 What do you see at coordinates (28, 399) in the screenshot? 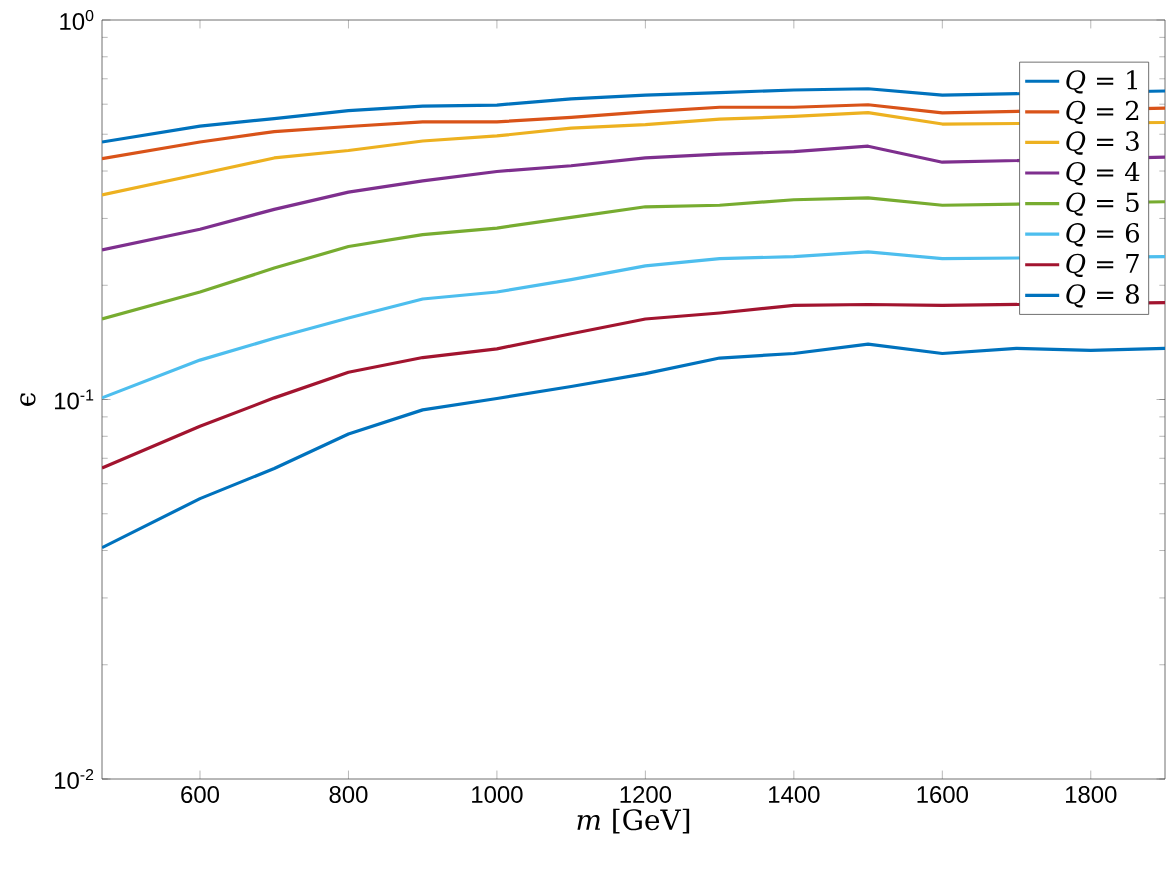
I see `y-axis-title: ϵ` at bounding box center [28, 399].